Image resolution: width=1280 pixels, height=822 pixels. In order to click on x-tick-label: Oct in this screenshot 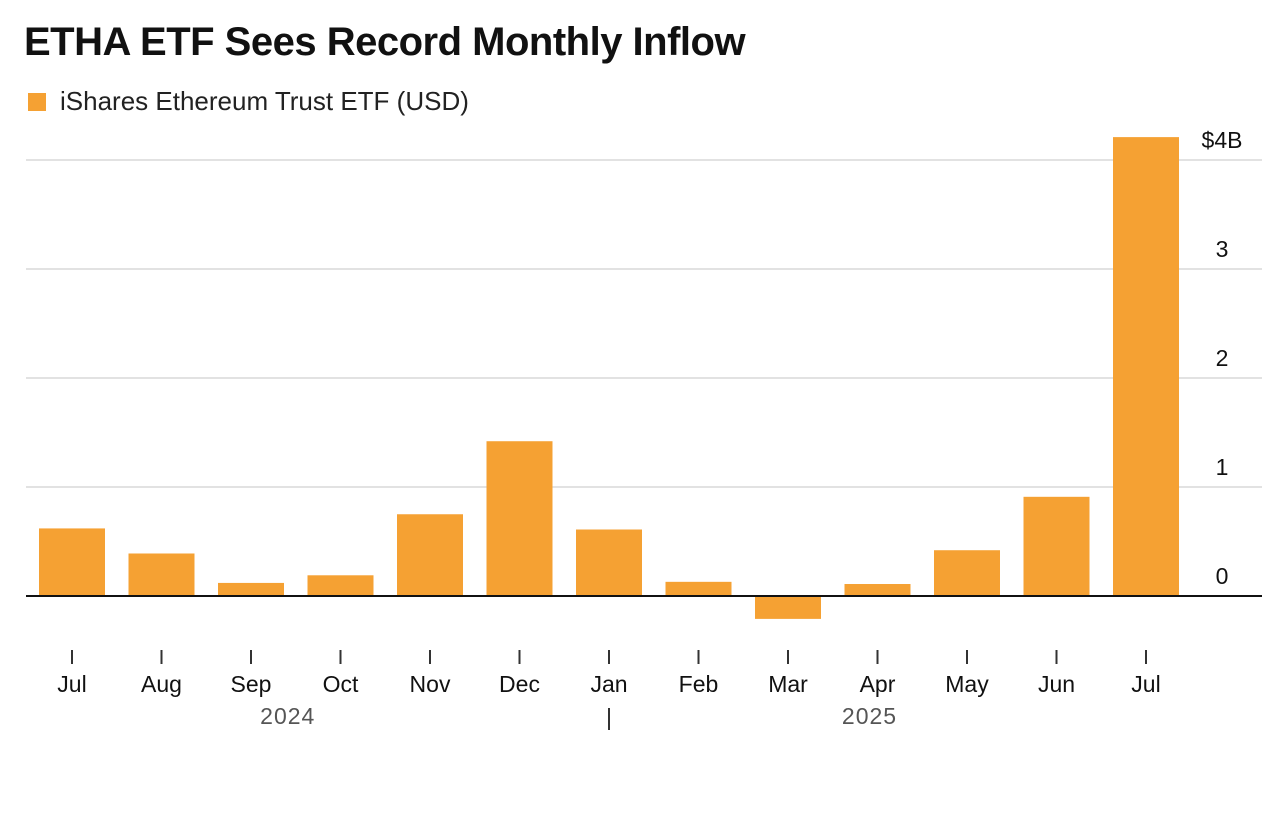, I will do `click(341, 684)`.